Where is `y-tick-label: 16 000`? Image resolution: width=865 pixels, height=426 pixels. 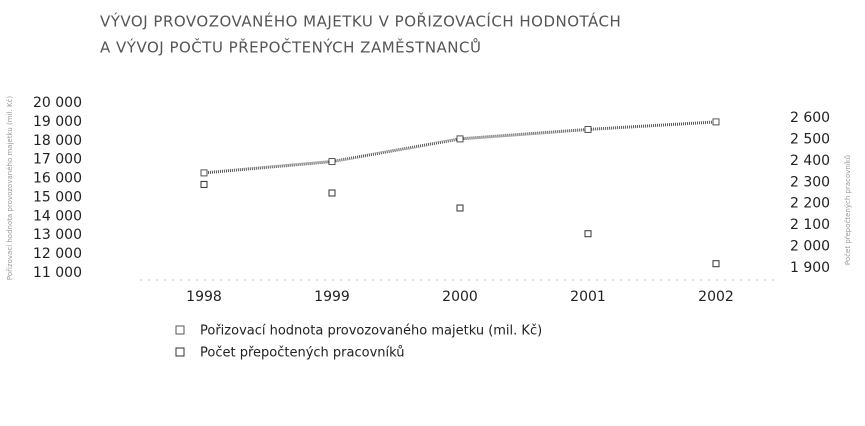 y-tick-label: 16 000 is located at coordinates (57, 179).